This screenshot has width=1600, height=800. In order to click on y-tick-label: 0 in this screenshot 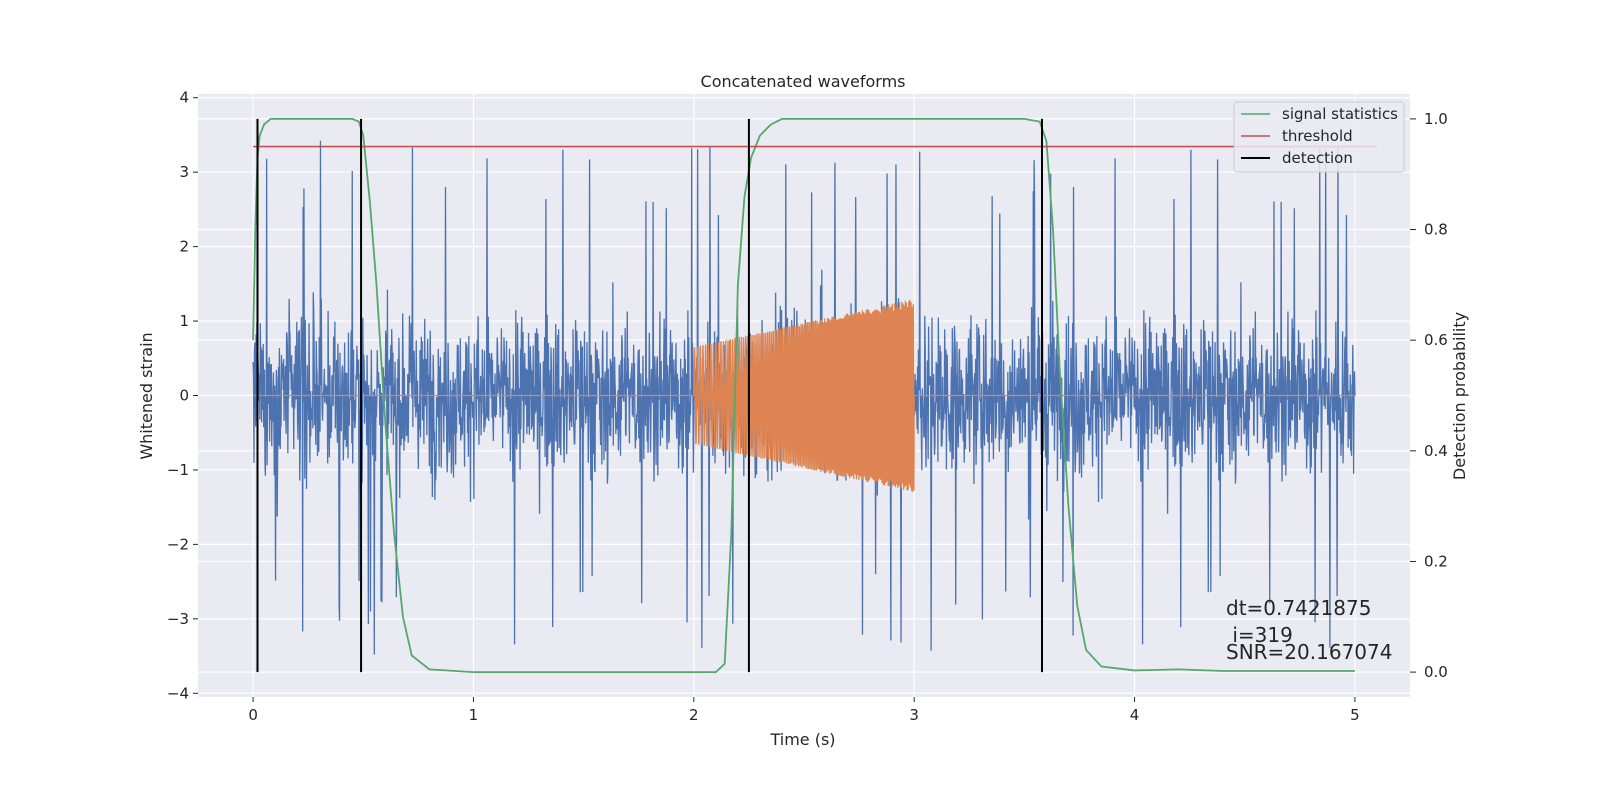, I will do `click(184, 396)`.